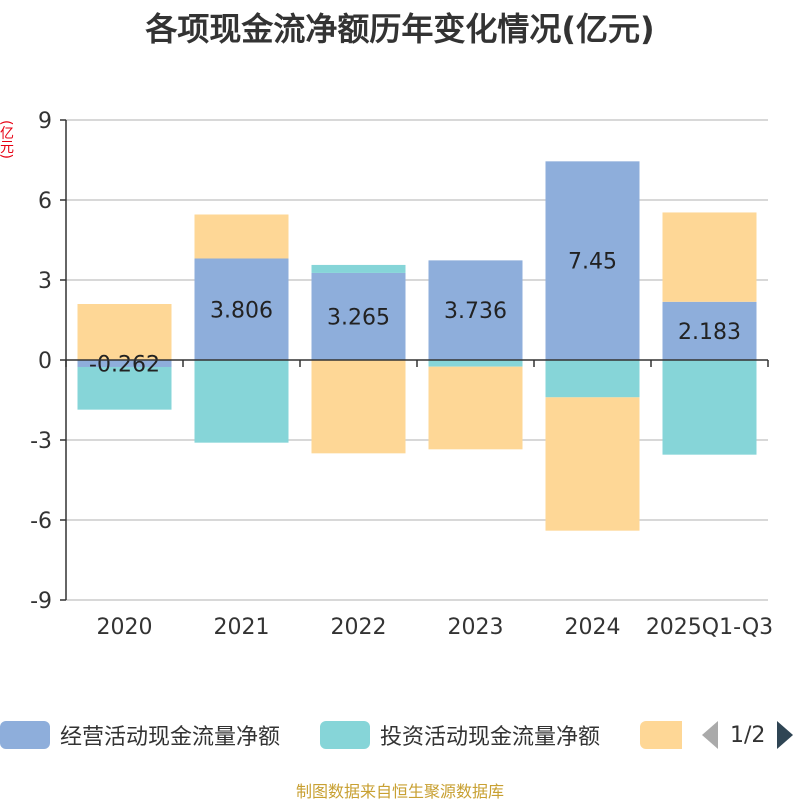 The height and width of the screenshot is (802, 800). I want to click on y-axis-unit: (亿元), so click(7, 139).